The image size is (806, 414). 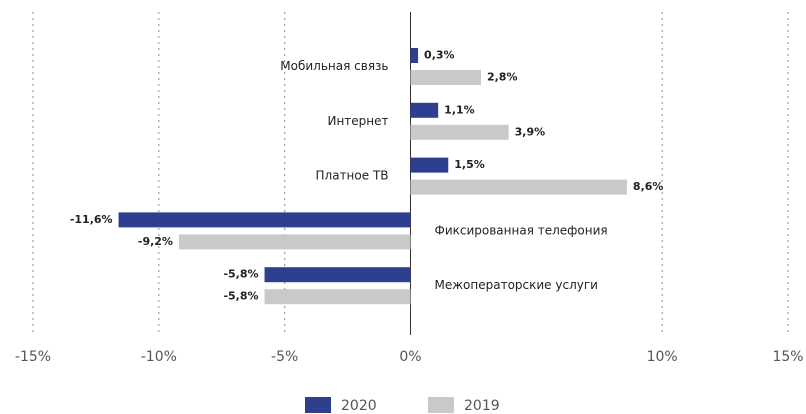 What do you see at coordinates (159, 357) in the screenshot?
I see `x-tick-label: -10%` at bounding box center [159, 357].